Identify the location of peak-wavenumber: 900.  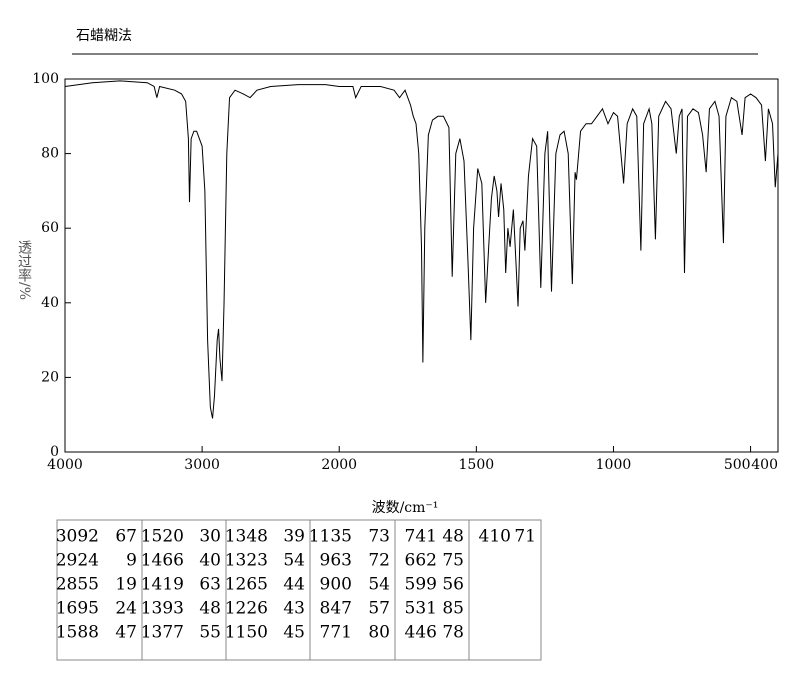
(336, 585).